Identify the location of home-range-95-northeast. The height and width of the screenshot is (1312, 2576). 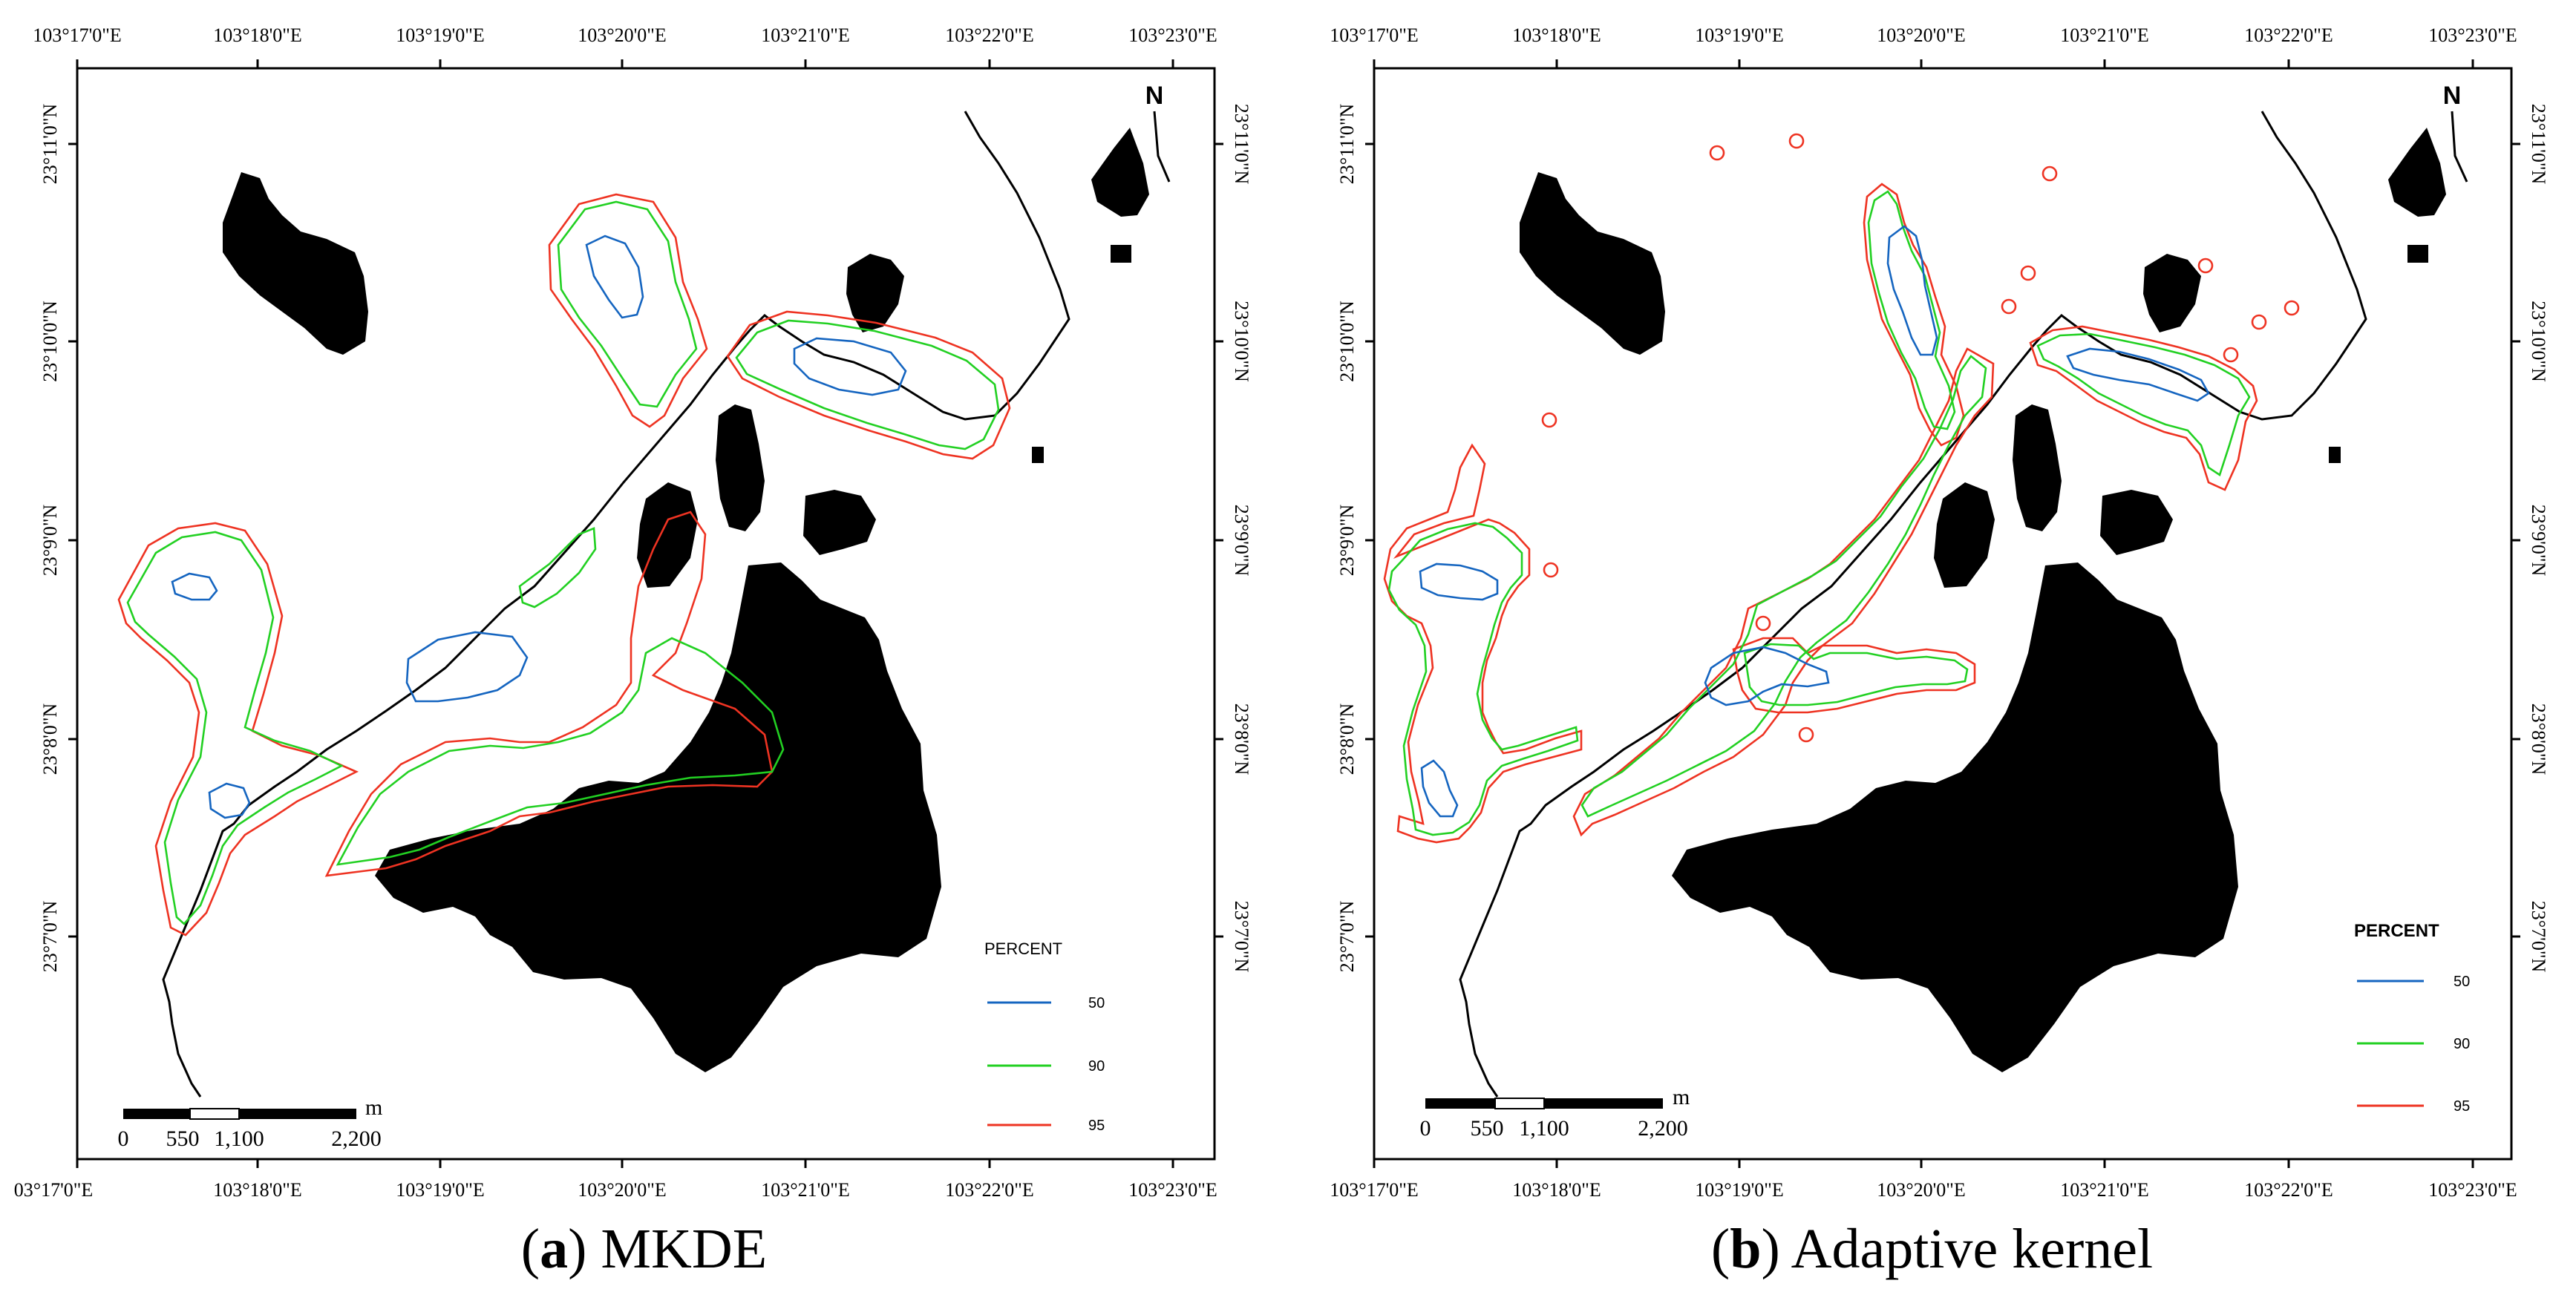
(2143, 408).